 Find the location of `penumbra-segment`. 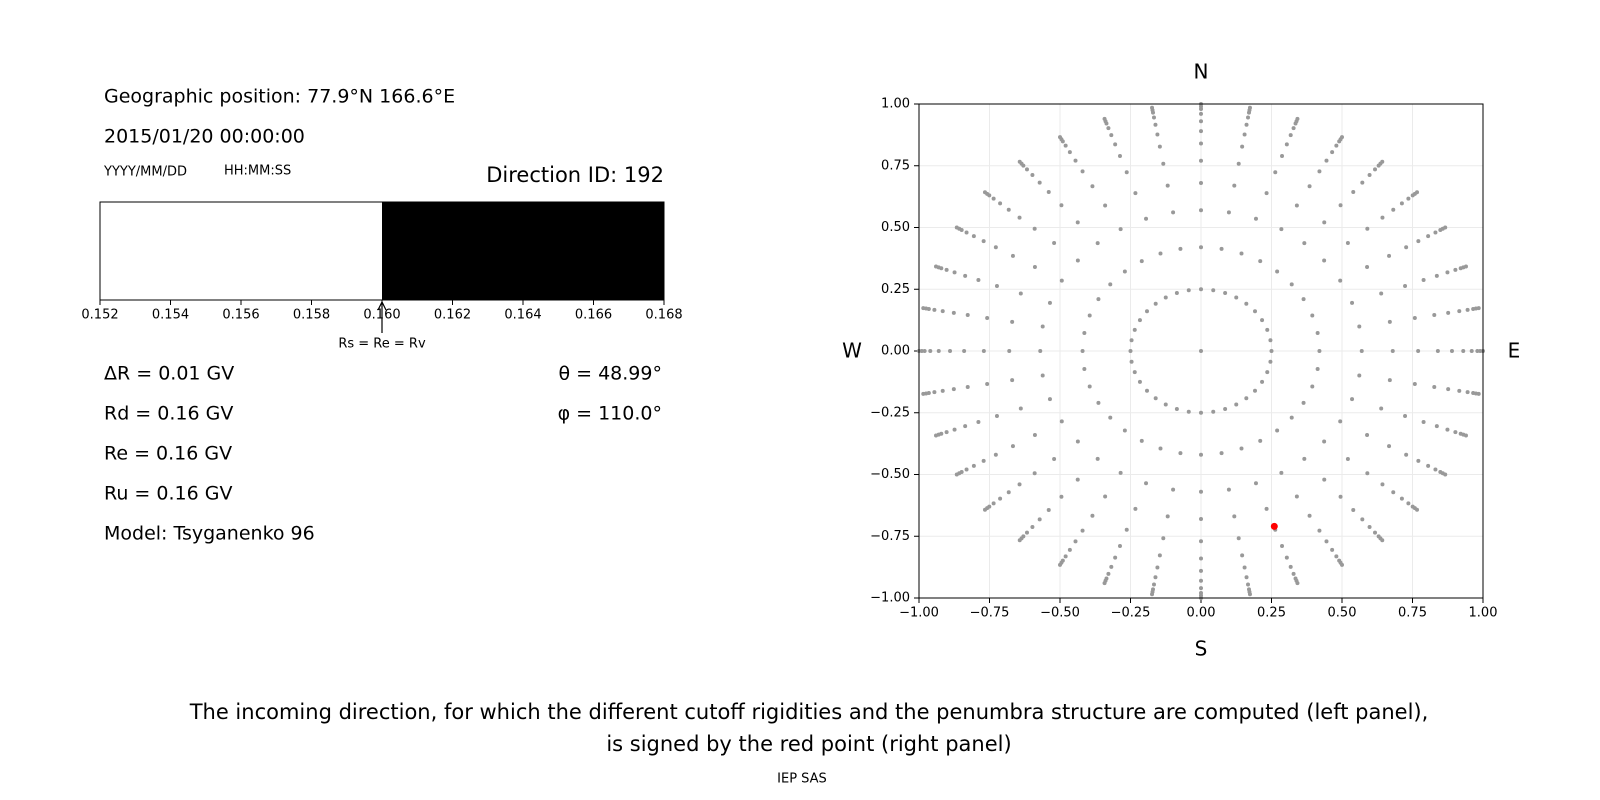

penumbra-segment is located at coordinates (523, 251).